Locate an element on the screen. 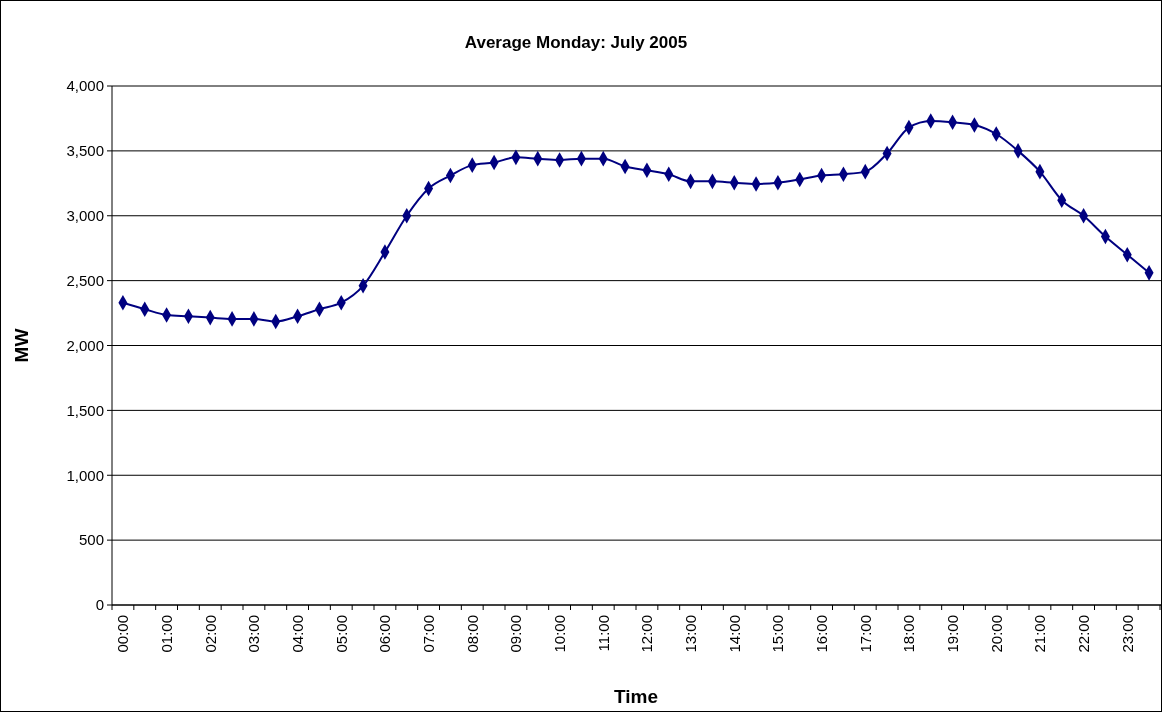 The height and width of the screenshot is (712, 1162). x-tick-label: 02:00 is located at coordinates (210, 634).